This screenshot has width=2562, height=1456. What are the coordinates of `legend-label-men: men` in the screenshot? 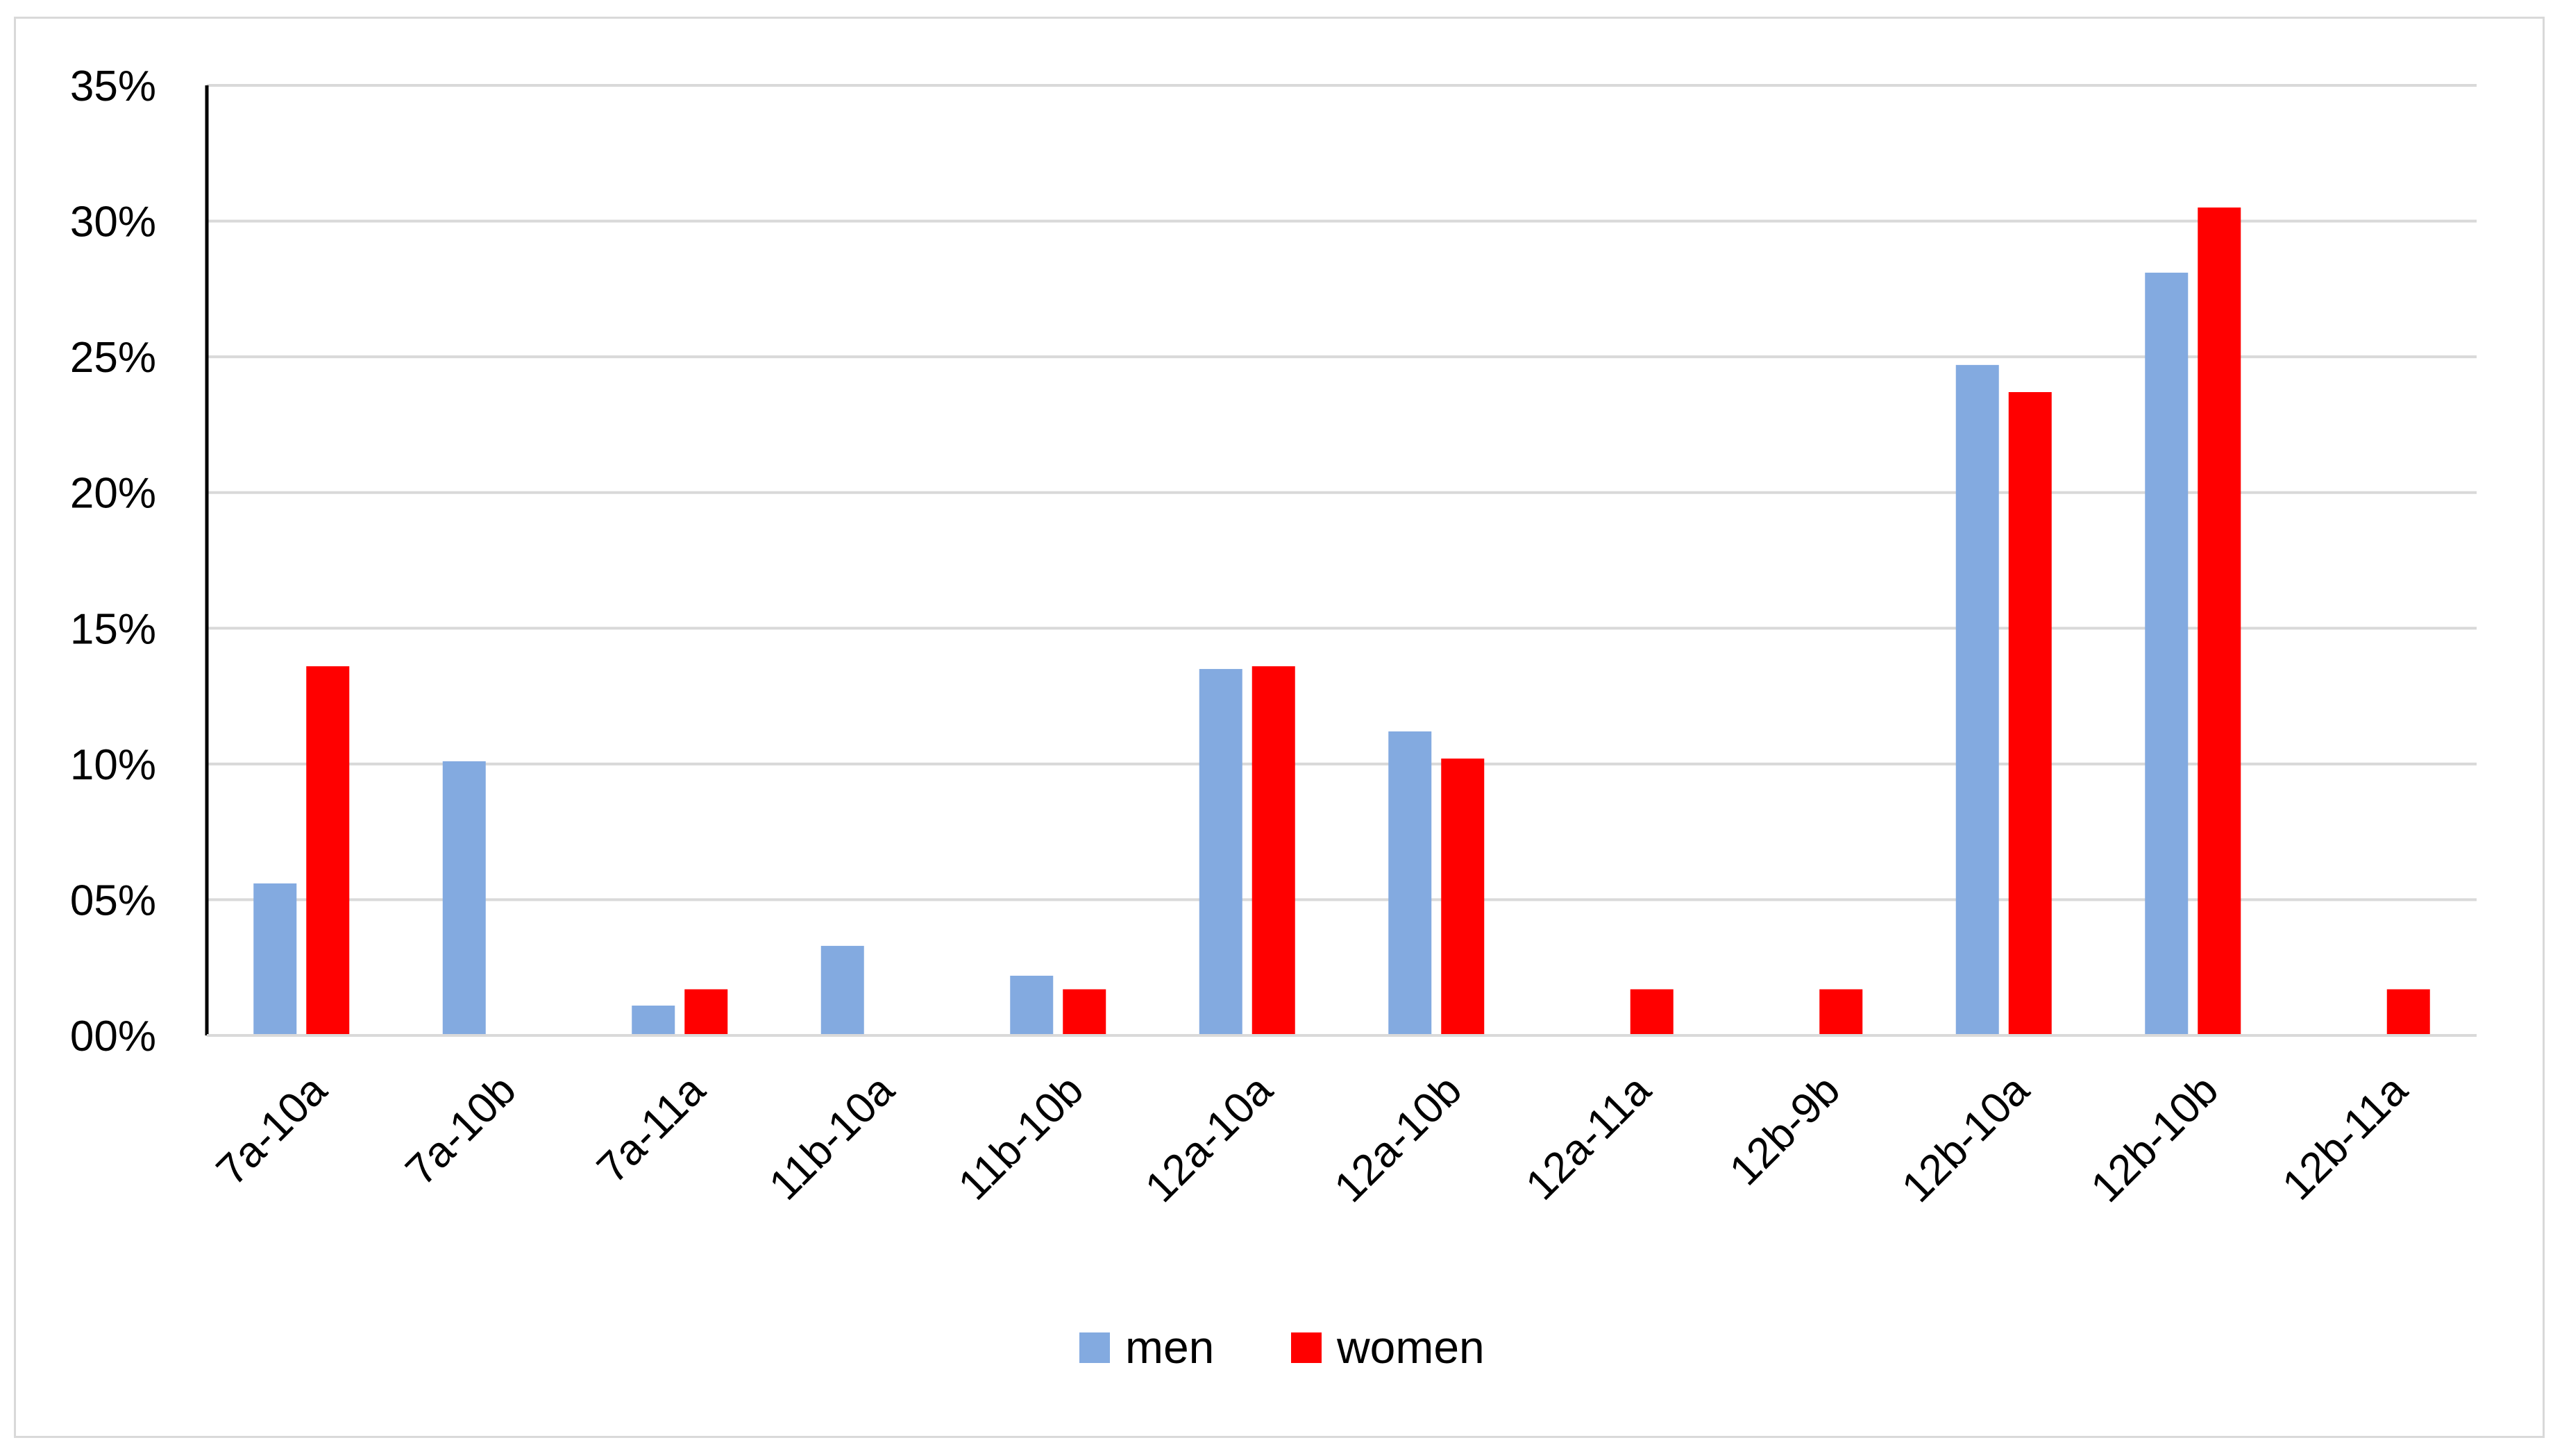 It's located at (1169, 1347).